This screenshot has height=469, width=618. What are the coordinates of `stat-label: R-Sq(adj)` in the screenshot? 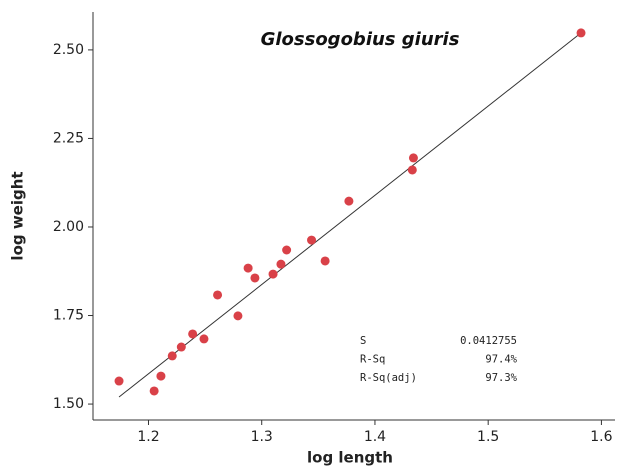 It's located at (388, 378).